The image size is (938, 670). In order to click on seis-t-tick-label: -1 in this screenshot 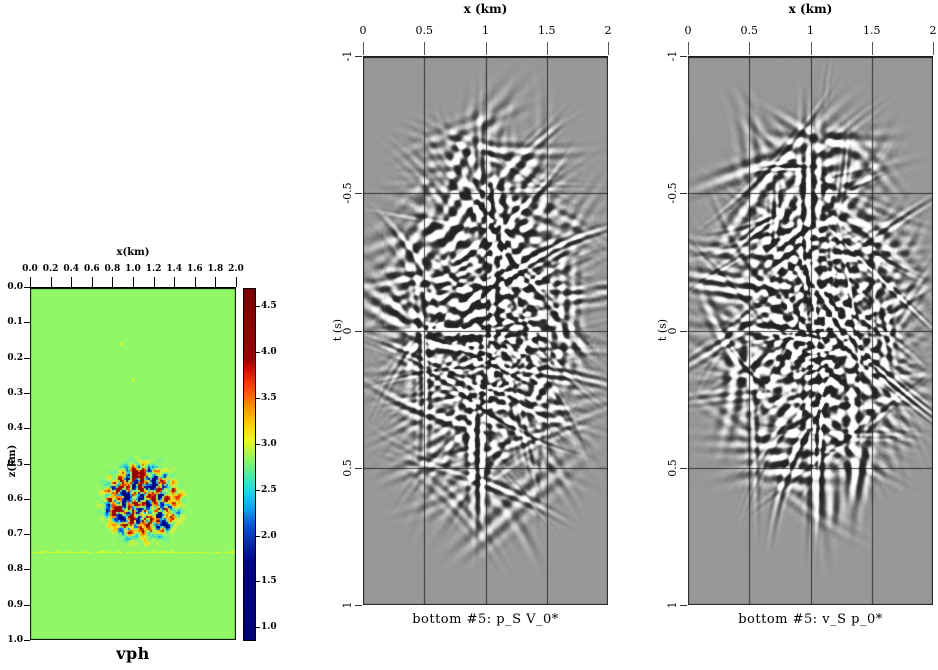, I will do `click(672, 56)`.